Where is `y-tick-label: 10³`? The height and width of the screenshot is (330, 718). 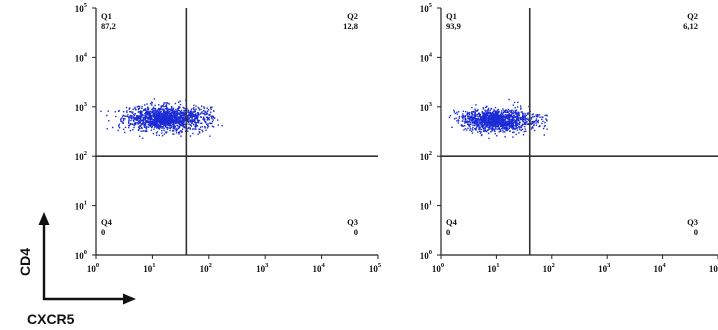
y-tick-label: 10³ is located at coordinates (426, 107).